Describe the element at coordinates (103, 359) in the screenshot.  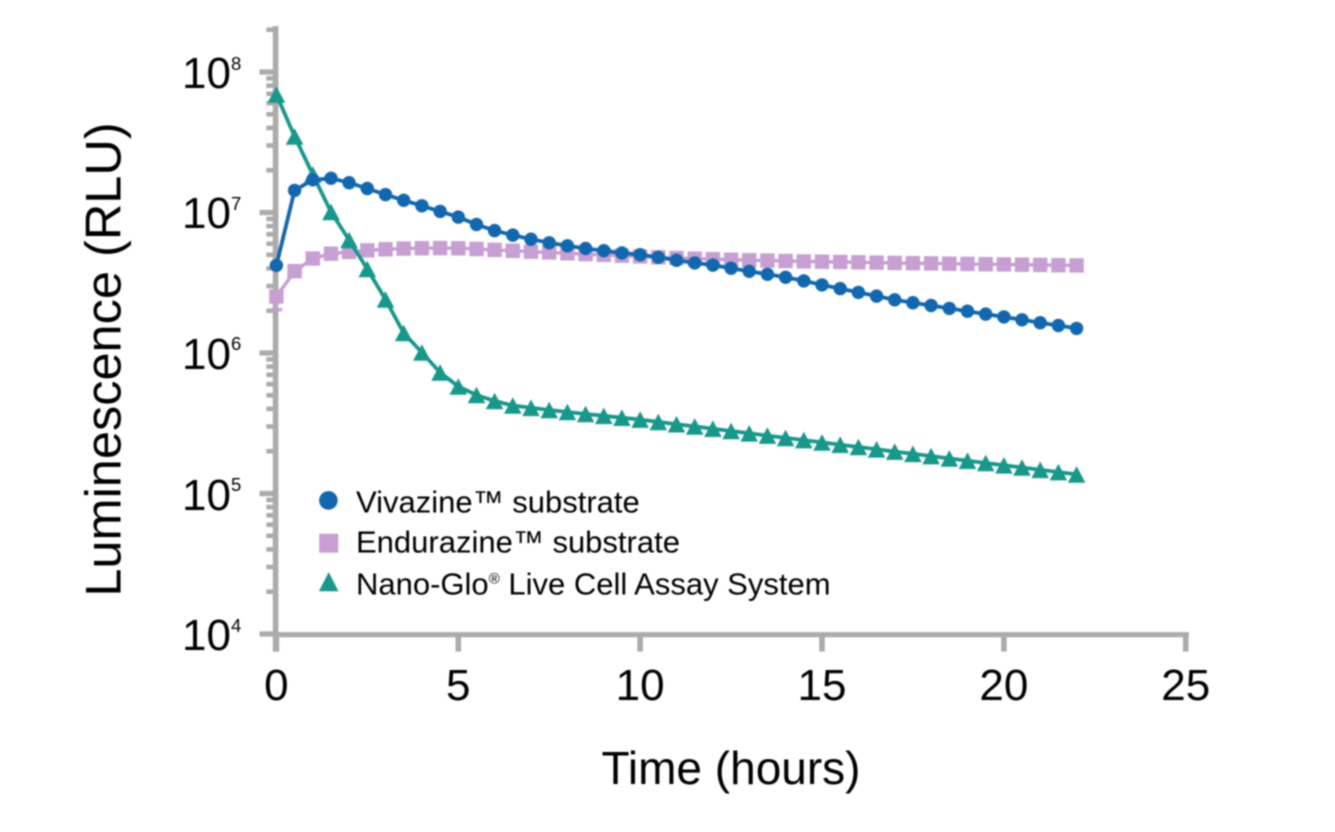
I see `svg-text: Luminescence (RLU)` at that location.